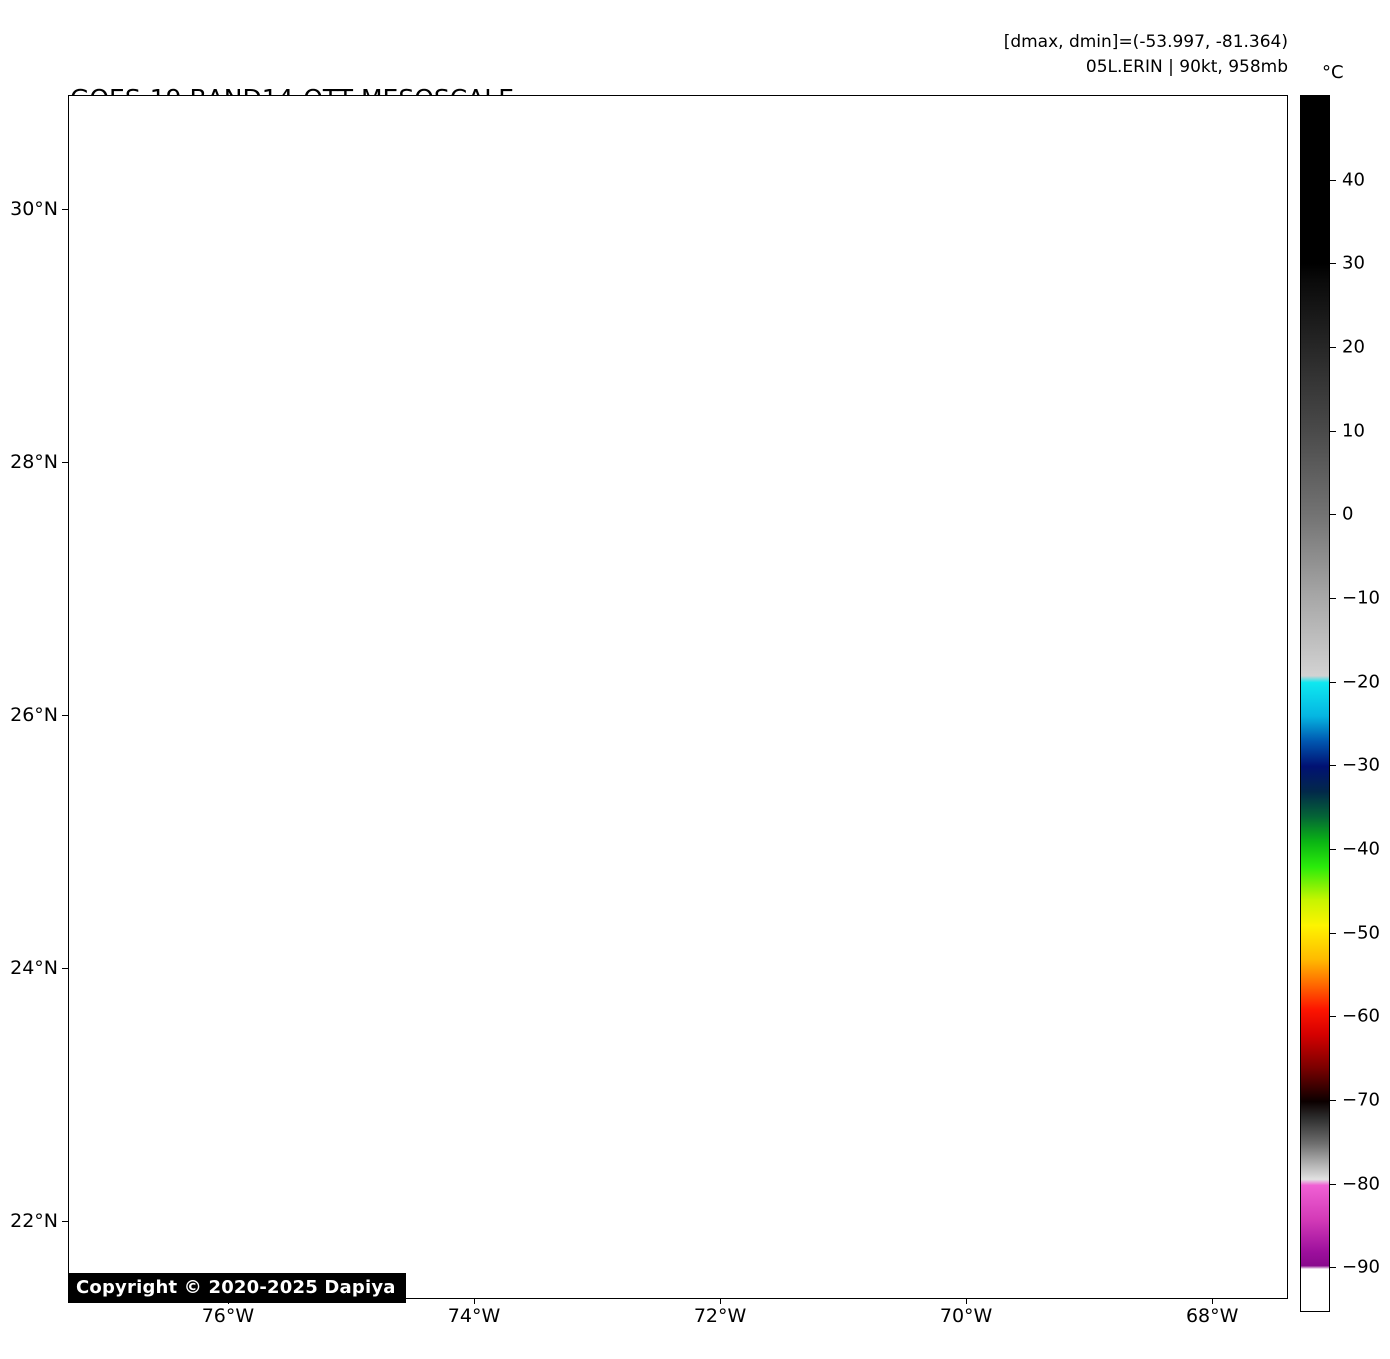  Describe the element at coordinates (1361, 598) in the screenshot. I see `colorbar-tick-label: −10` at that location.